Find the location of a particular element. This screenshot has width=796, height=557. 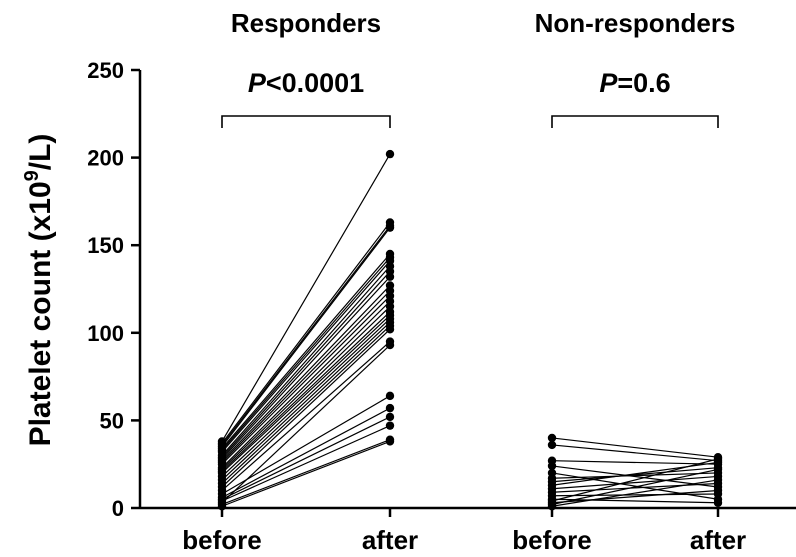

p-value-label: P<0.0001 is located at coordinates (306, 83).